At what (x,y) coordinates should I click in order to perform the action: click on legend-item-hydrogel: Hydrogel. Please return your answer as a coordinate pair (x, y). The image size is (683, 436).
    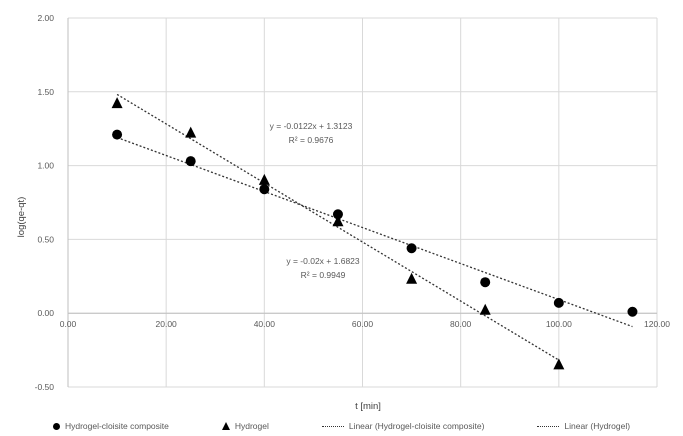
    Looking at the image, I should click on (245, 426).